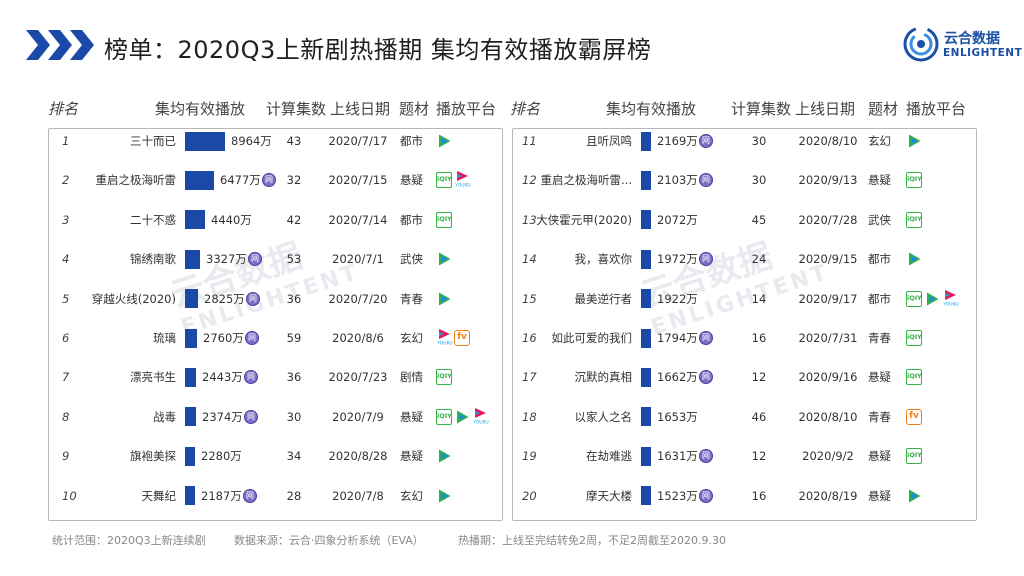 This screenshot has height=576, width=1024. What do you see at coordinates (66, 416) in the screenshot?
I see `row-rank: 8` at bounding box center [66, 416].